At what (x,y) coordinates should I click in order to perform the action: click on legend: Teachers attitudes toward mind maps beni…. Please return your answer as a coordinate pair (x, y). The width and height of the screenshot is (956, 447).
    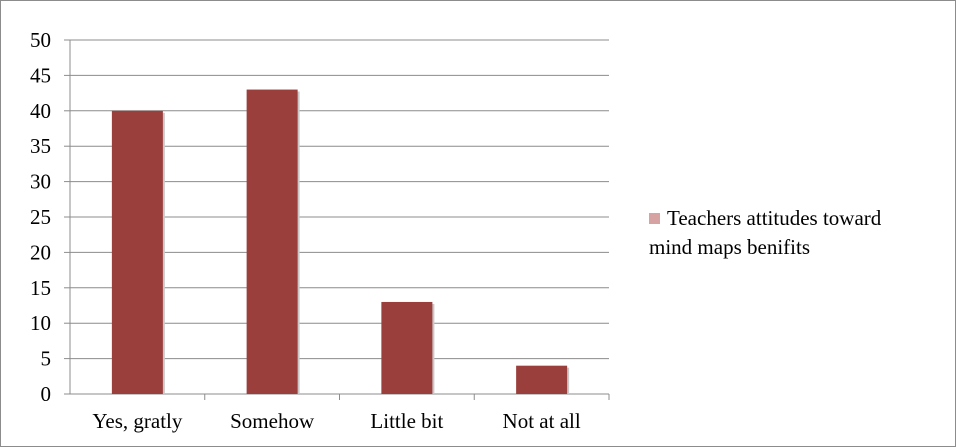
    Looking at the image, I should click on (799, 234).